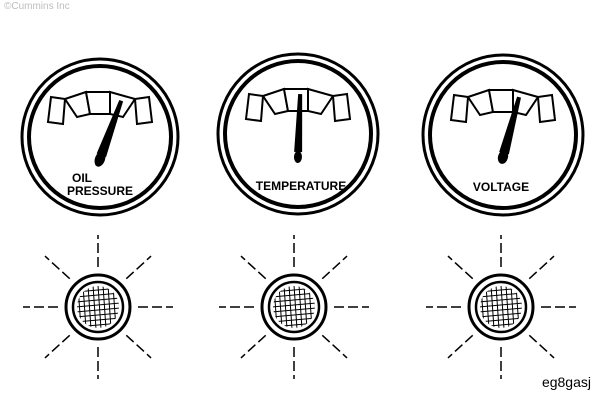 The image size is (601, 400). I want to click on voltage-gauge: VOLTAGE, so click(503, 135).